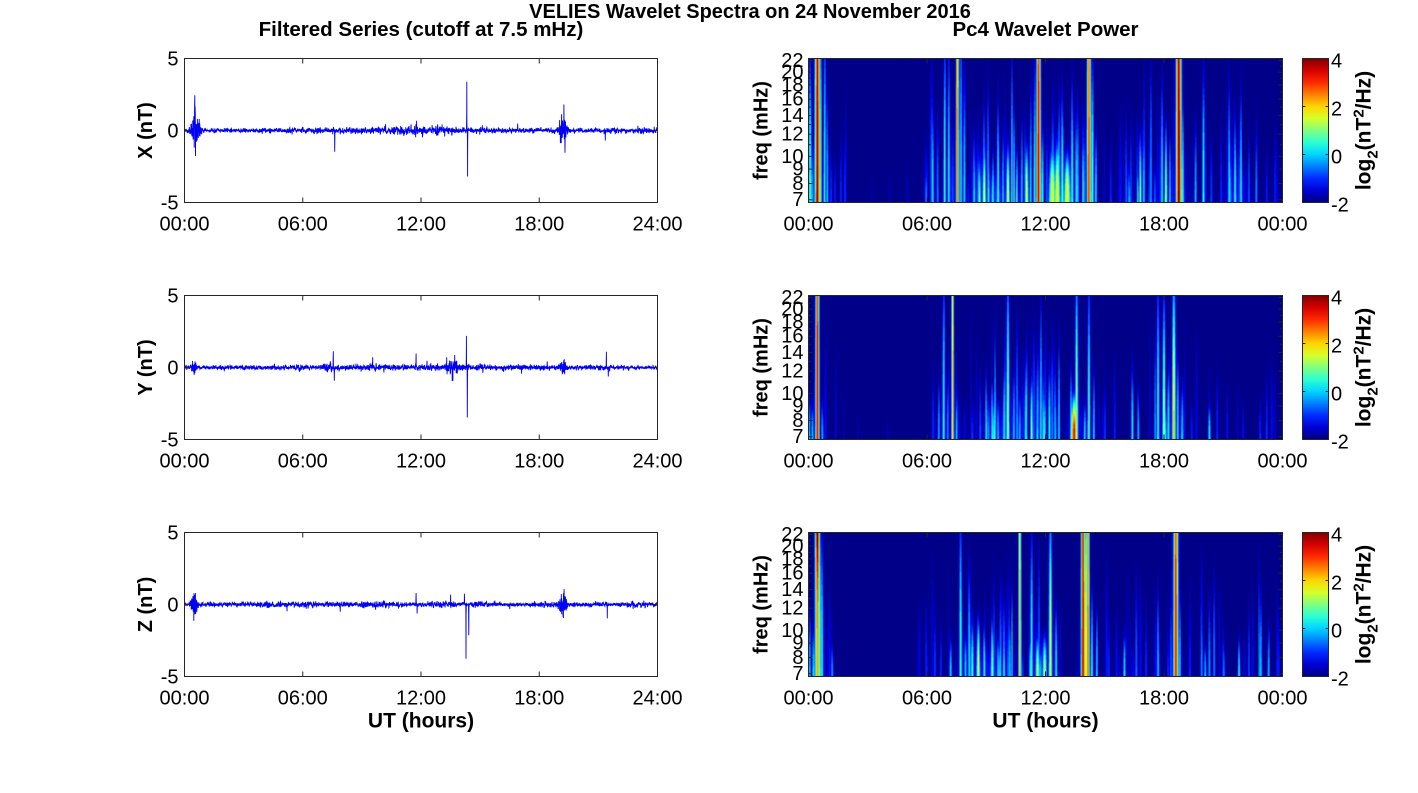  What do you see at coordinates (146, 367) in the screenshot?
I see `svg-text: Y (nT)` at bounding box center [146, 367].